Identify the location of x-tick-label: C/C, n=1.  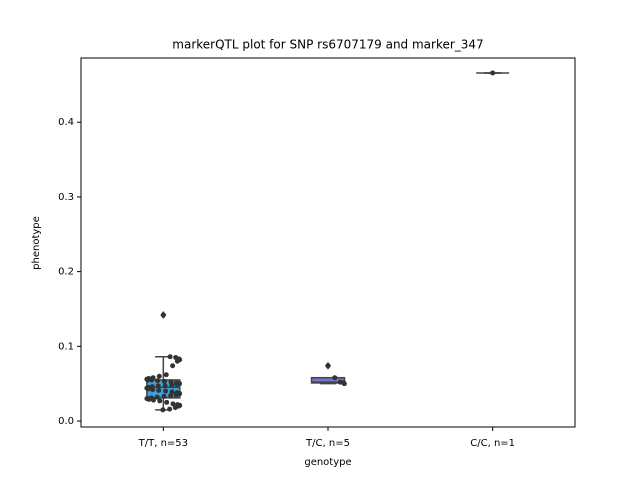
(492, 443).